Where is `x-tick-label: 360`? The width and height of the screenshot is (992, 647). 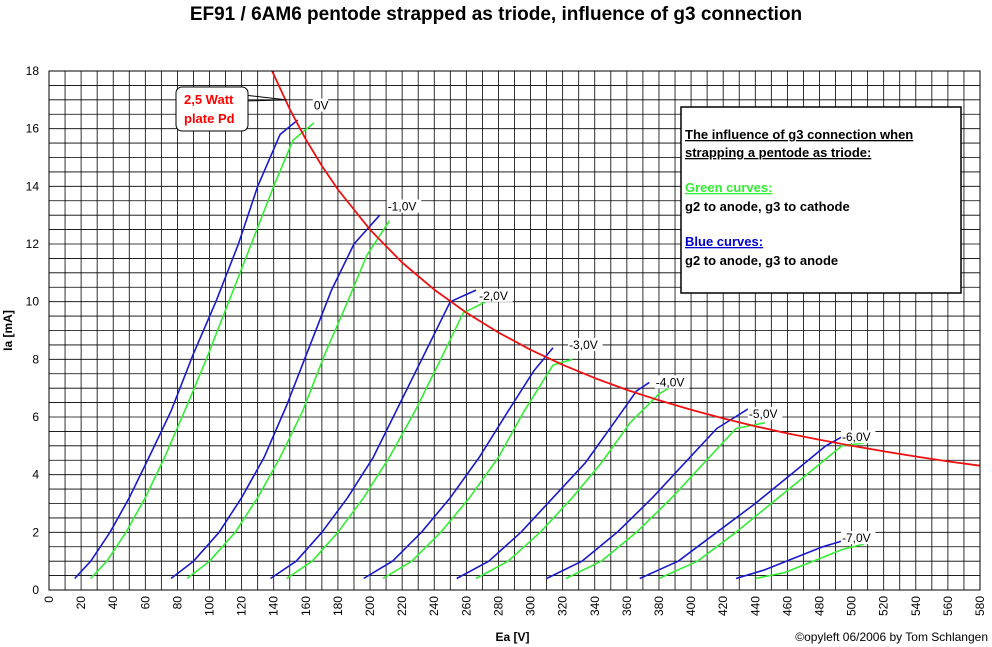 x-tick-label: 360 is located at coordinates (627, 606).